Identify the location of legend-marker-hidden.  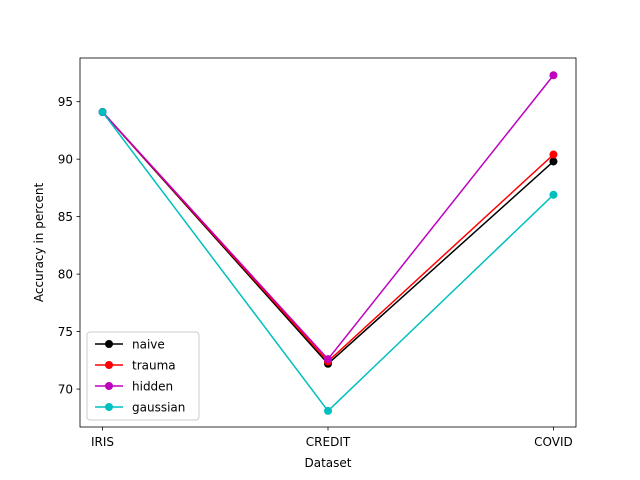
(109, 386).